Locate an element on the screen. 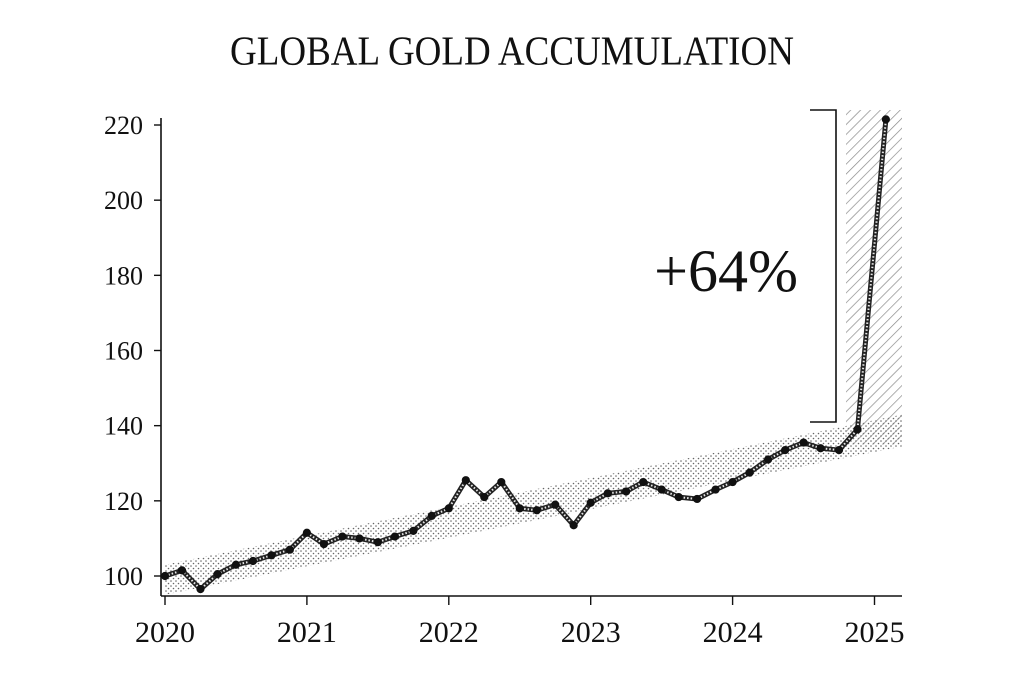 This screenshot has height=687, width=1024. y-tick-label: 180 is located at coordinates (123, 275).